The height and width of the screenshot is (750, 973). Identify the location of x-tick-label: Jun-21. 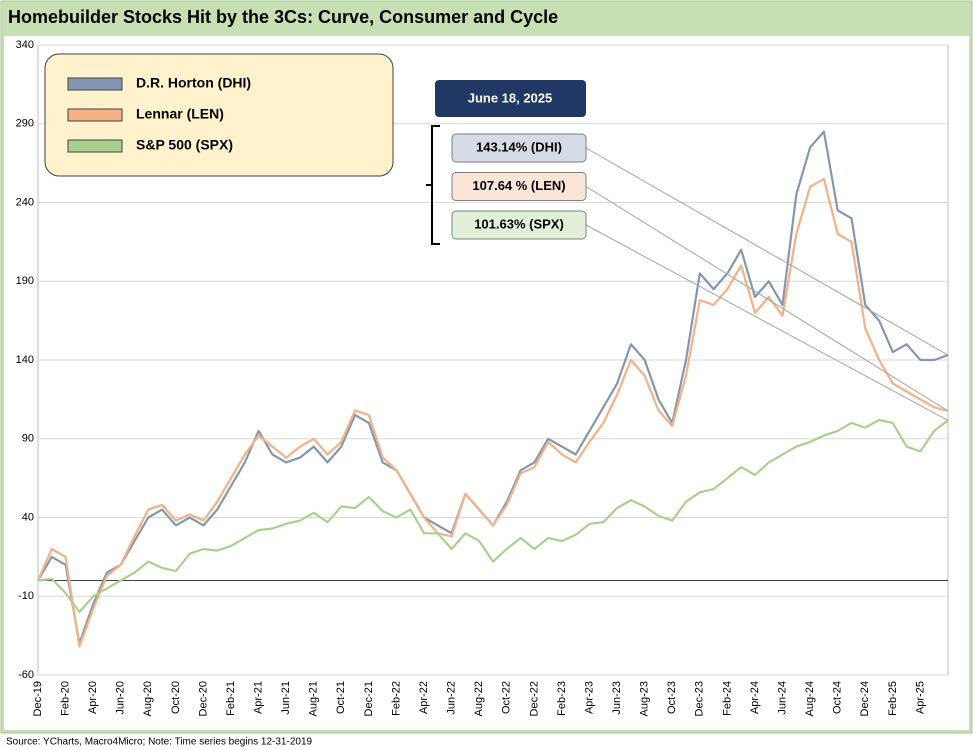
(286, 698).